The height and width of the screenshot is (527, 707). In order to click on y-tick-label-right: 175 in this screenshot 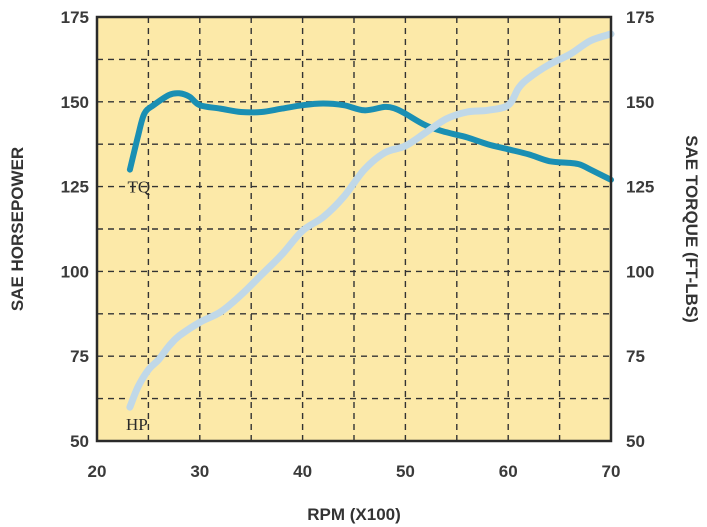, I will do `click(640, 17)`.